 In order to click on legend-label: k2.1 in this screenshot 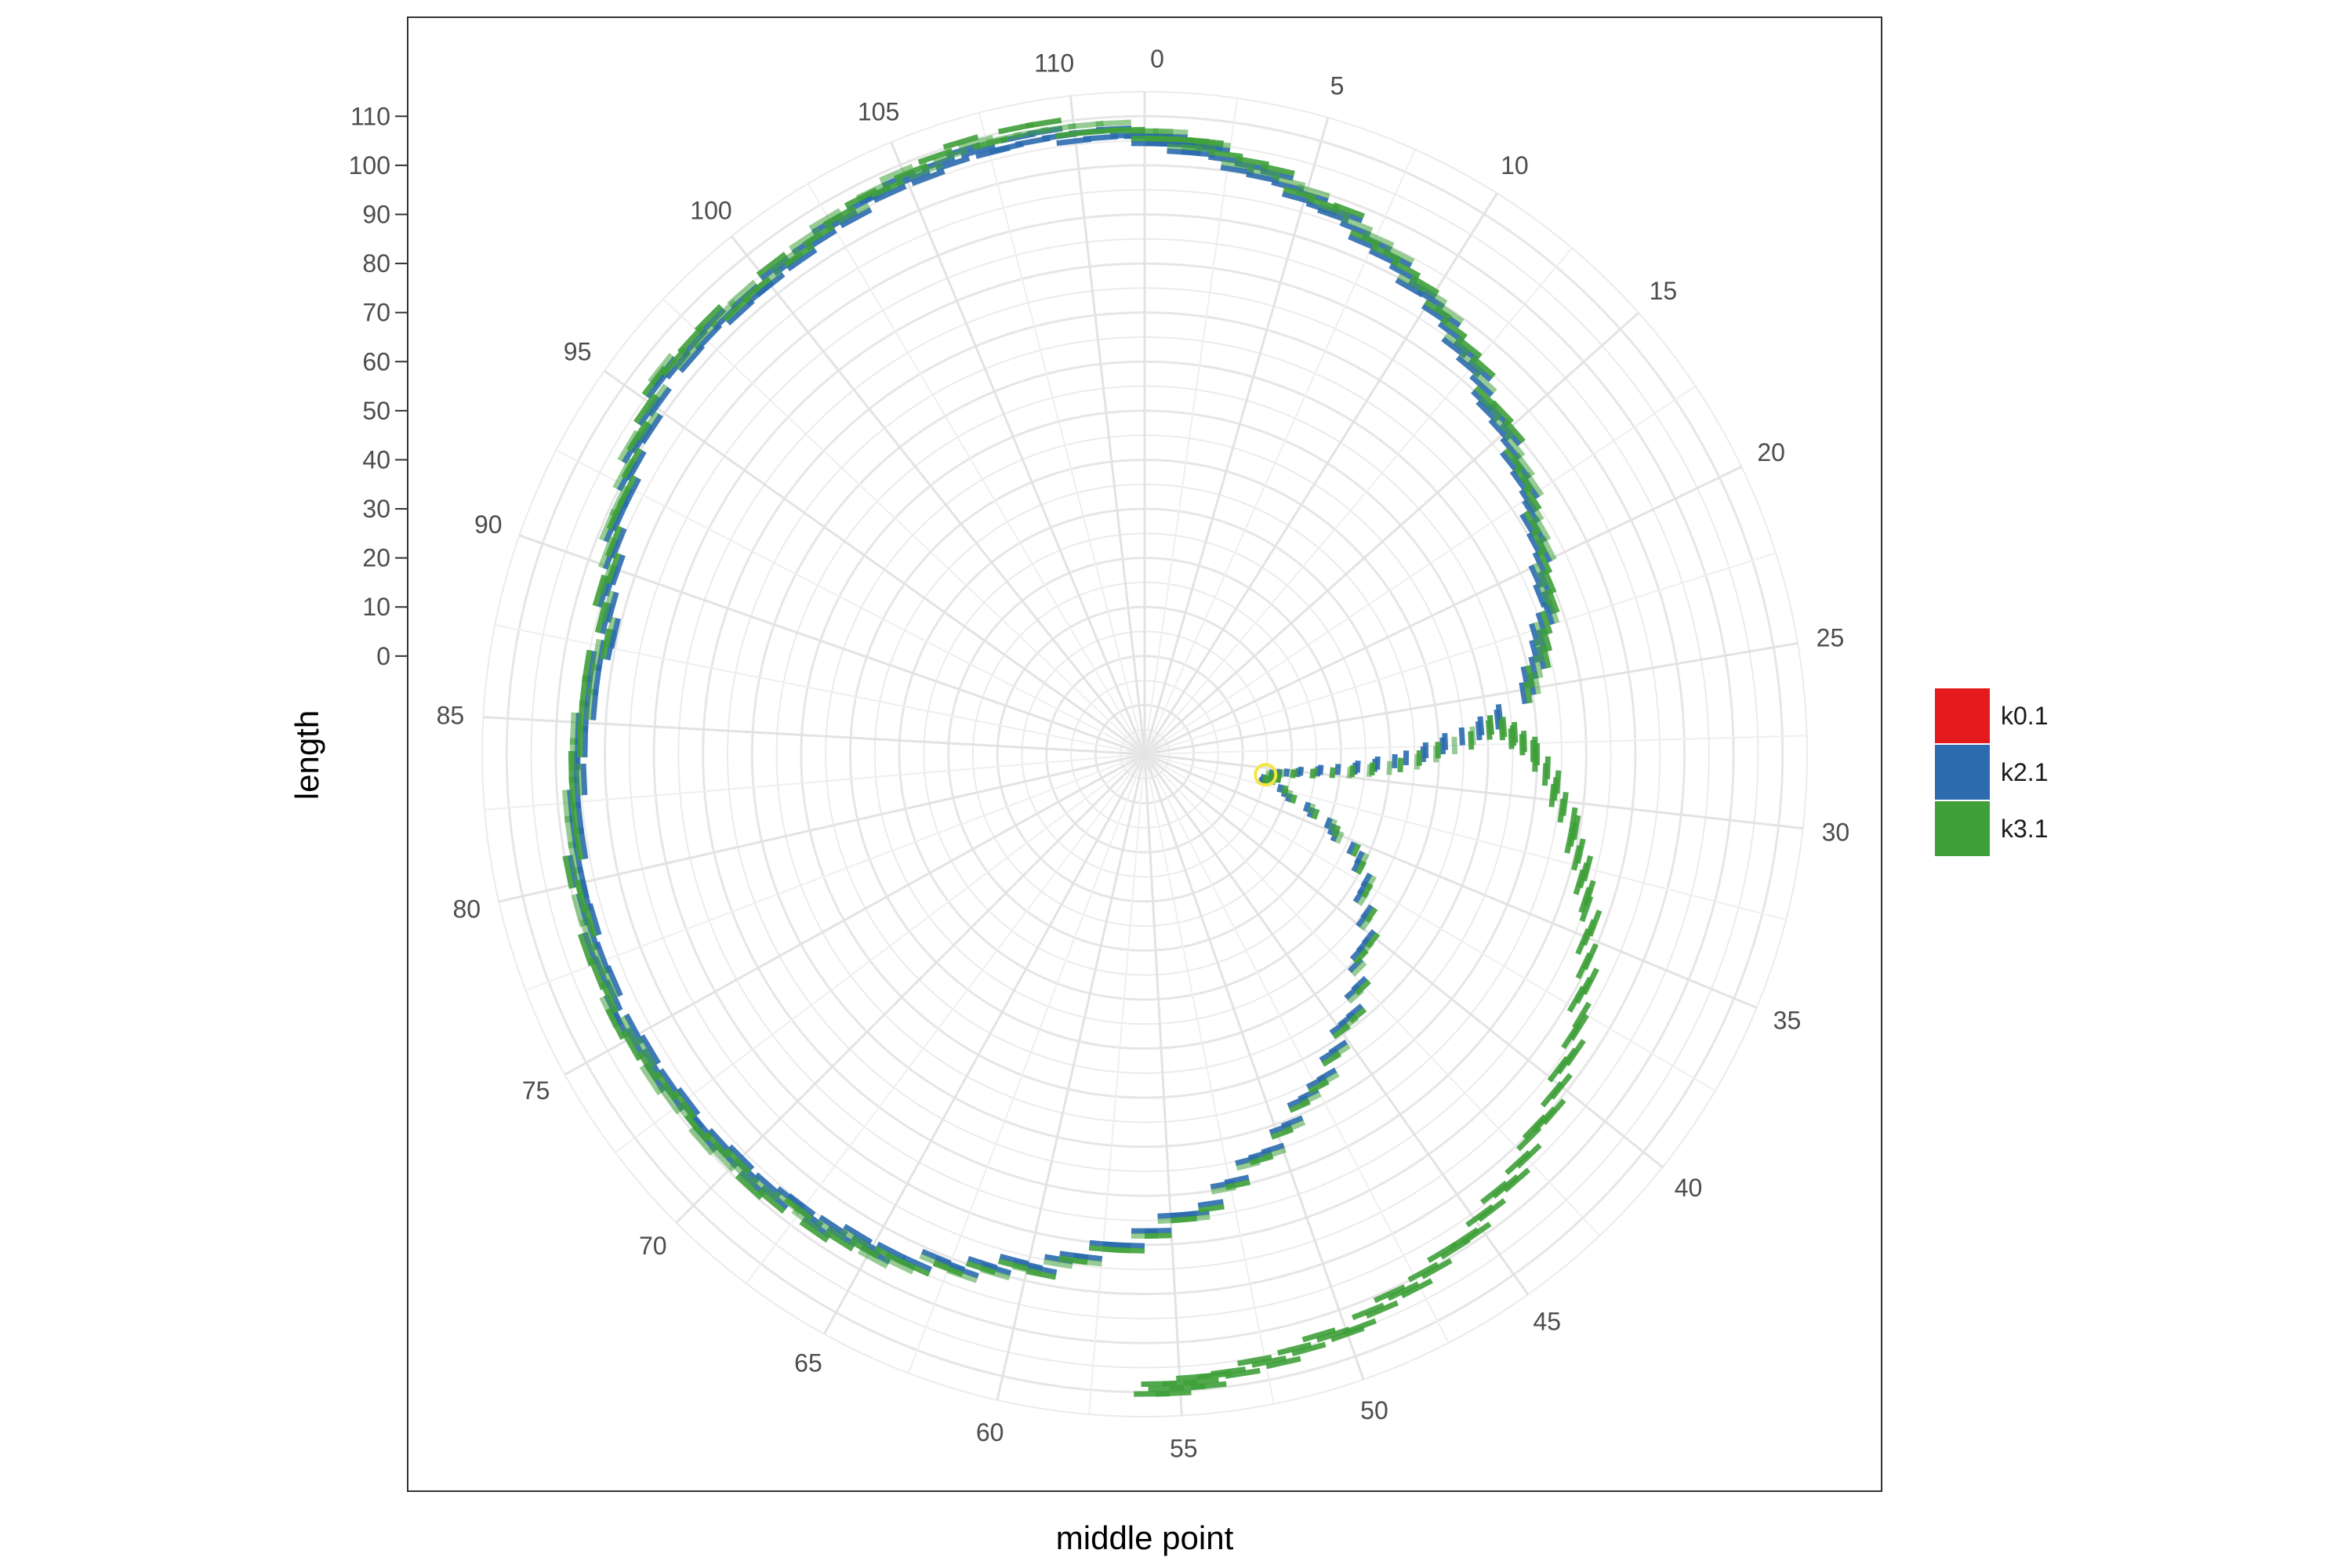, I will do `click(2024, 772)`.